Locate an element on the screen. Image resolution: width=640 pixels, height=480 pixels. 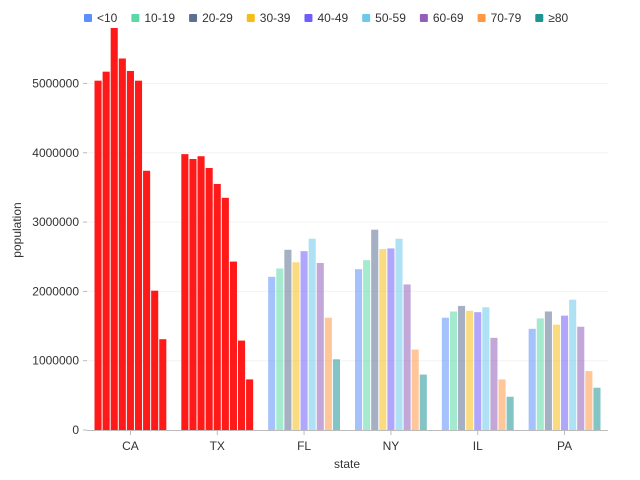
legend-label: 40-49 is located at coordinates (332, 18).